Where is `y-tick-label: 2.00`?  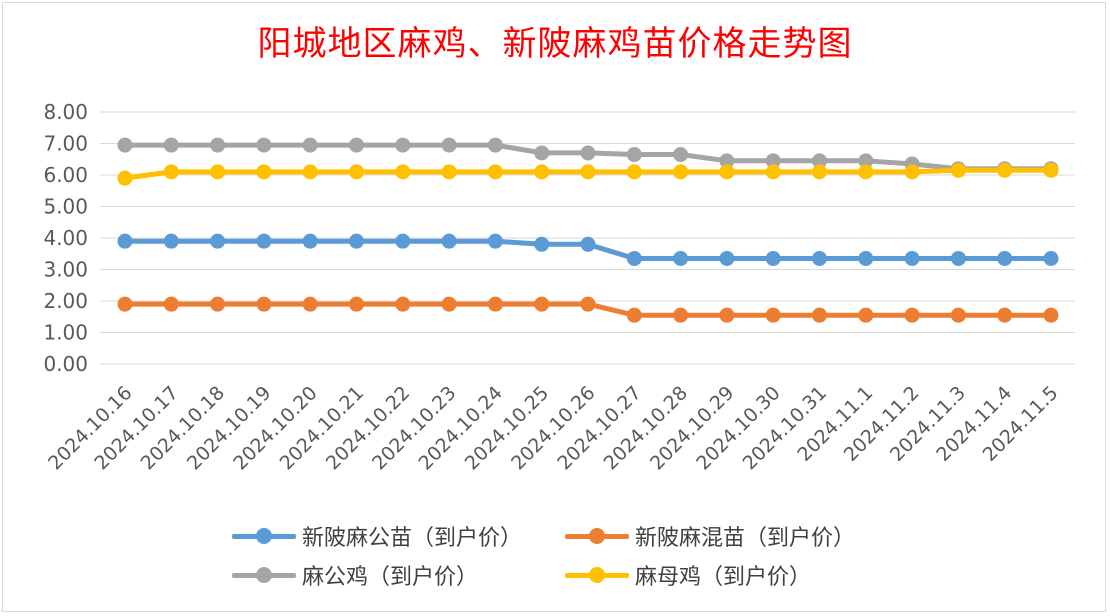 y-tick-label: 2.00 is located at coordinates (65, 301).